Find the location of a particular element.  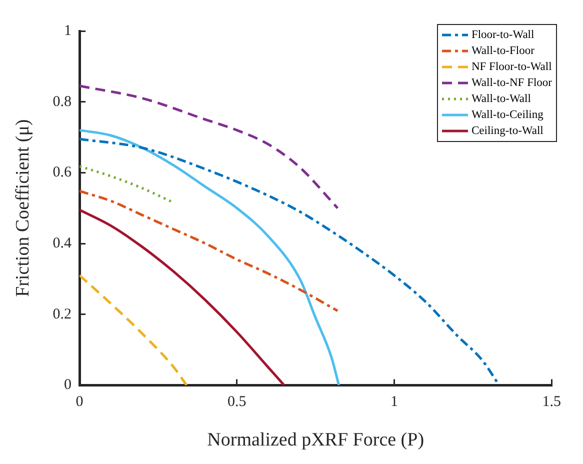

y-tick-label: 0.8 is located at coordinates (62, 102).